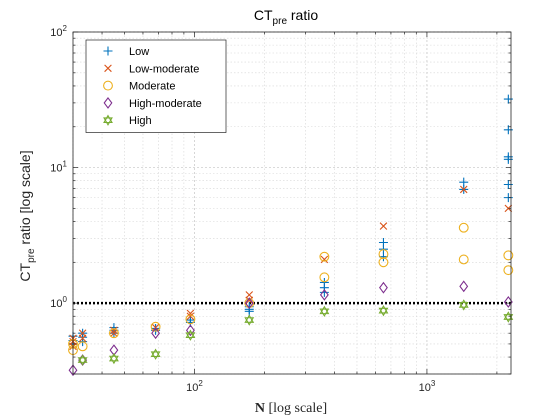  I want to click on y-tick-label-exponent: 0, so click(65, 299).